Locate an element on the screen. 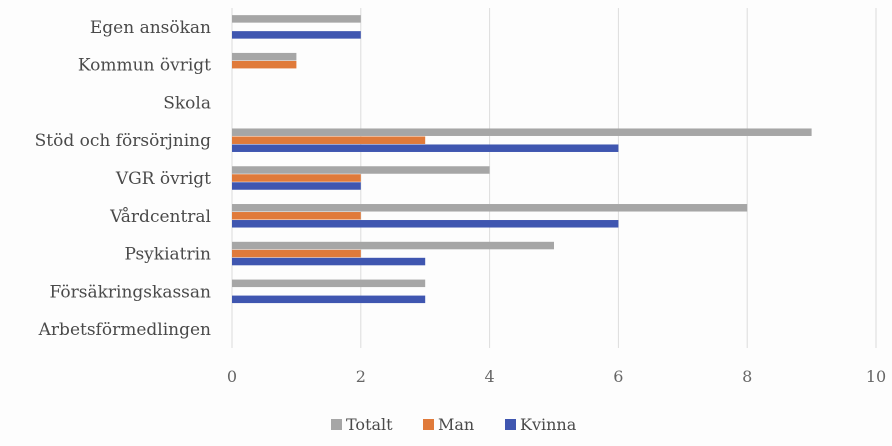 The image size is (892, 446). bar-kvinna-f-rs-kringskassan is located at coordinates (329, 299).